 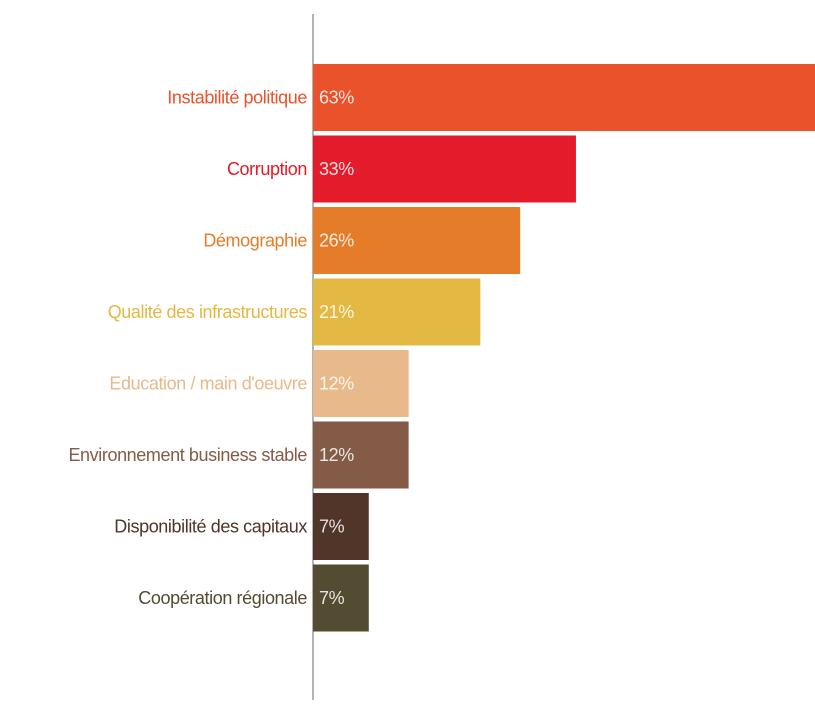 I want to click on value-label: 63%, so click(x=336, y=97).